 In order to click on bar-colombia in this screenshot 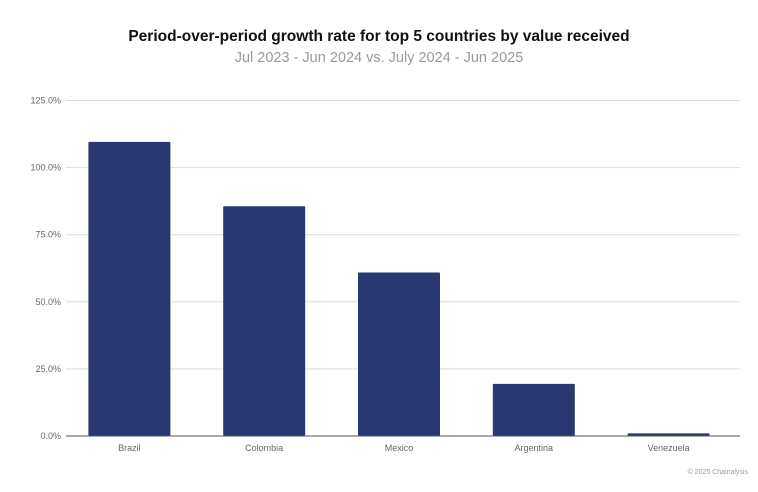, I will do `click(264, 321)`.